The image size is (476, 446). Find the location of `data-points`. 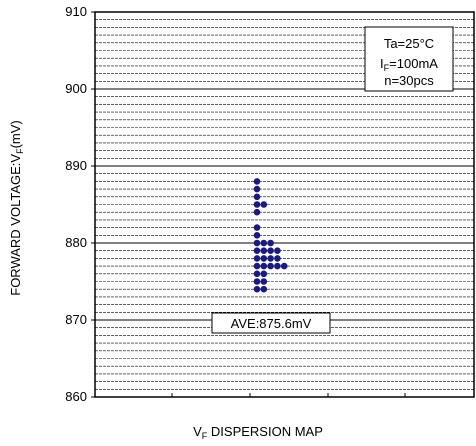

data-points is located at coordinates (270, 235).